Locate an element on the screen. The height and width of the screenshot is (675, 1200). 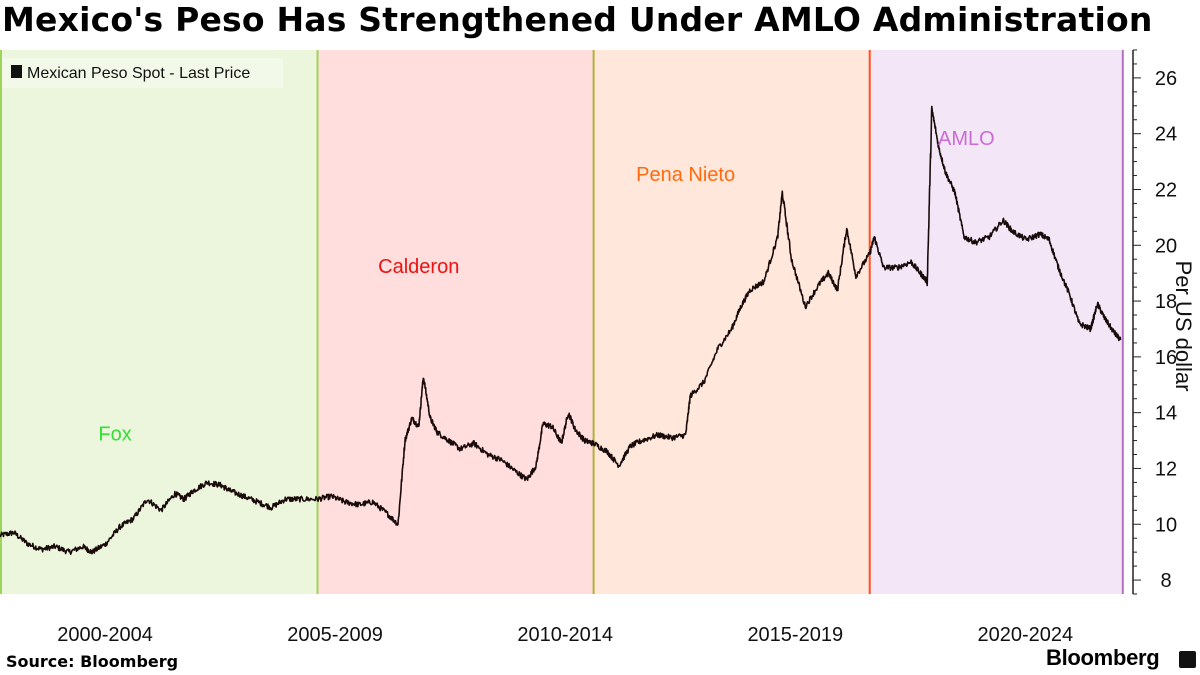
y-tick-label: 12 is located at coordinates (1166, 469).